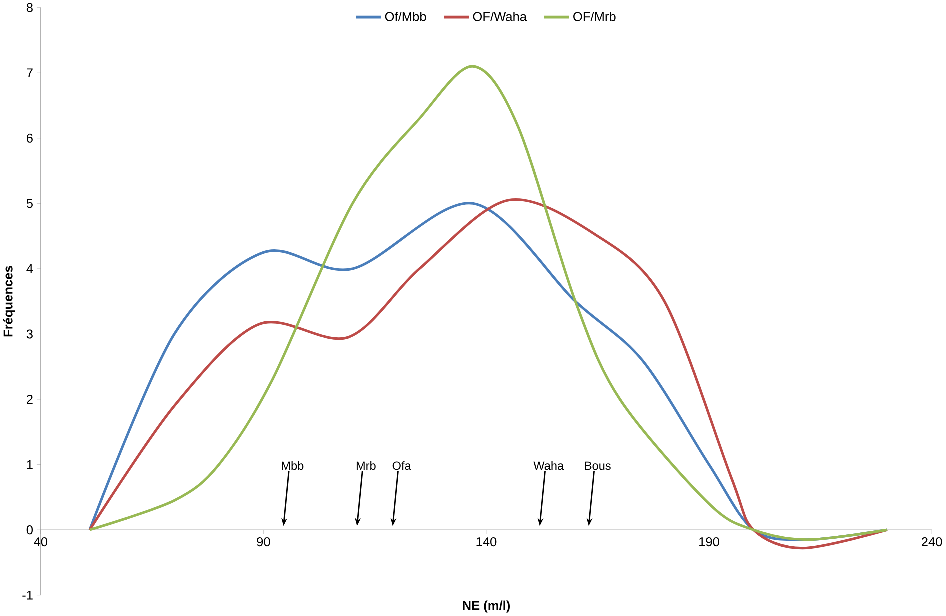 Image resolution: width=946 pixels, height=616 pixels. Describe the element at coordinates (598, 466) in the screenshot. I see `annotation: Bous` at that location.